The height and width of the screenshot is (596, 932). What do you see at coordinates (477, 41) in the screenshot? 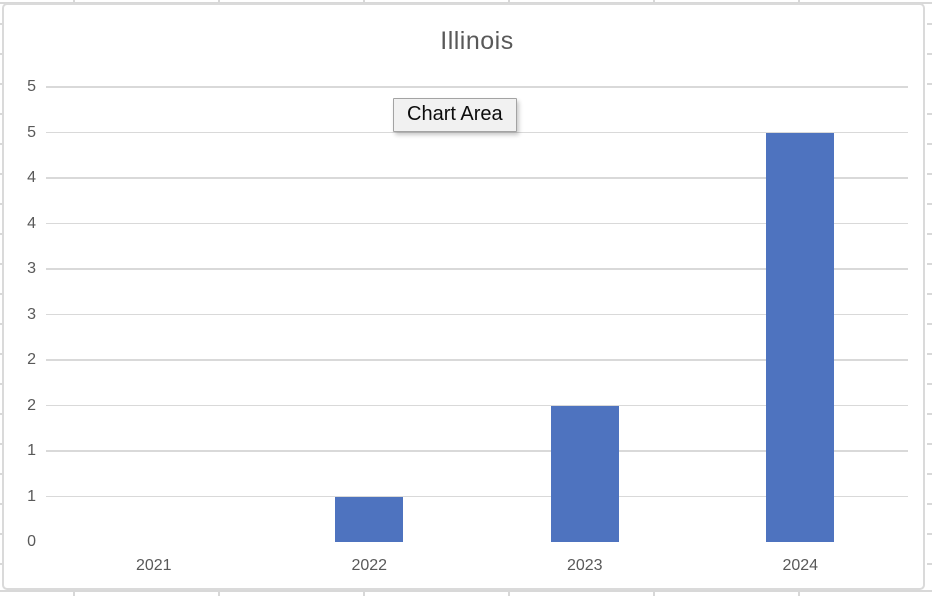
I see `chart-title: Illinois` at bounding box center [477, 41].